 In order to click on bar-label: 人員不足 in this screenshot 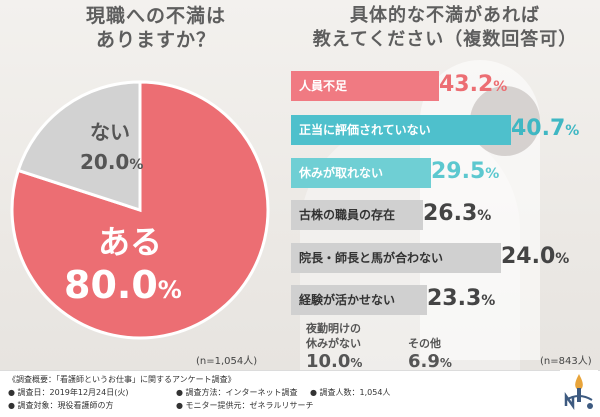, I will do `click(365, 86)`.